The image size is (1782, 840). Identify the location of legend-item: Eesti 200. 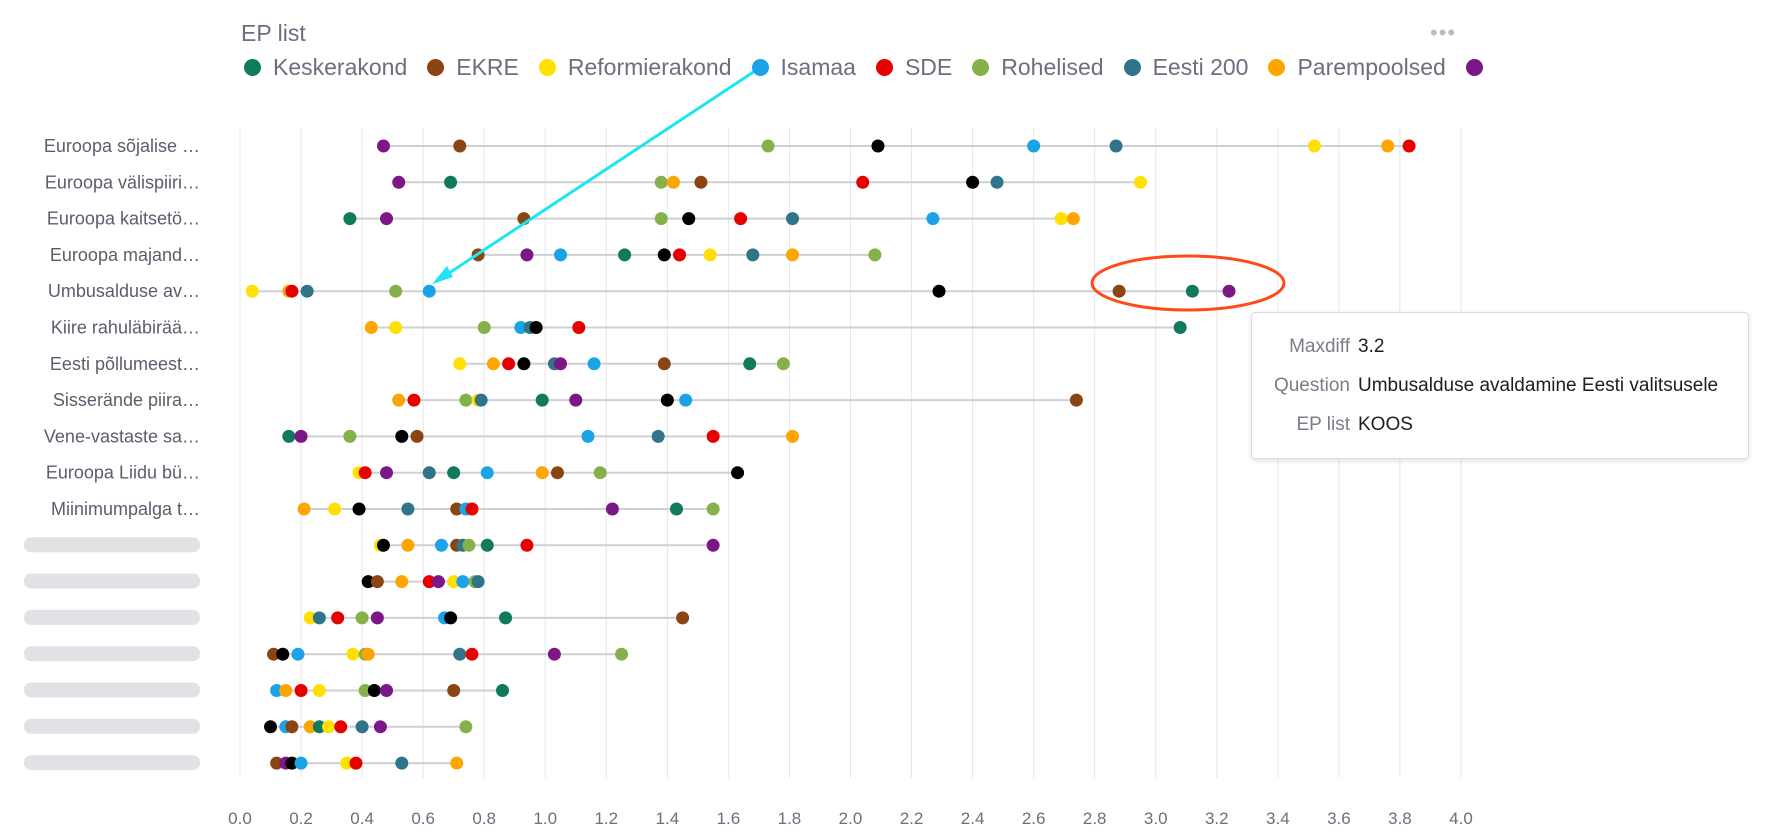
(1185, 67).